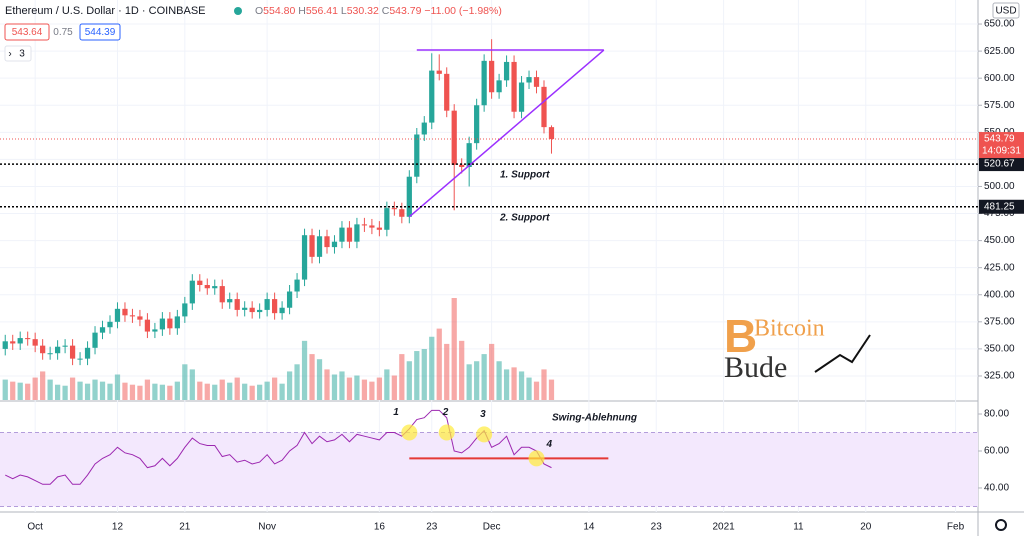 This screenshot has height=536, width=1024. Describe the element at coordinates (999, 78) in the screenshot. I see `y-tick-label: 600.00` at that location.